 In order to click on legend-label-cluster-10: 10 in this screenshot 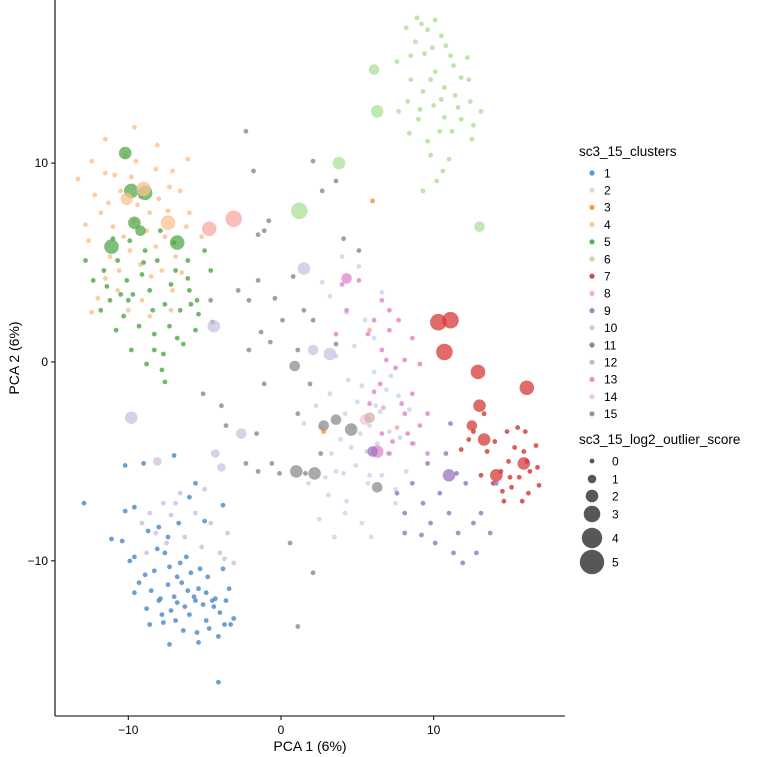, I will do `click(611, 328)`.